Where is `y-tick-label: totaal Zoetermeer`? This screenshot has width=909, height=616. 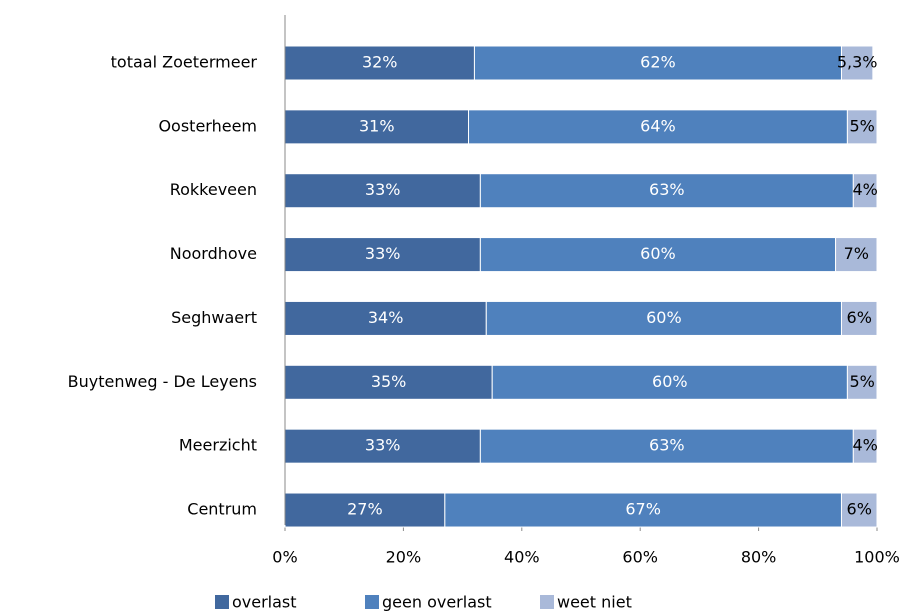
y-tick-label: totaal Zoetermeer is located at coordinates (184, 62).